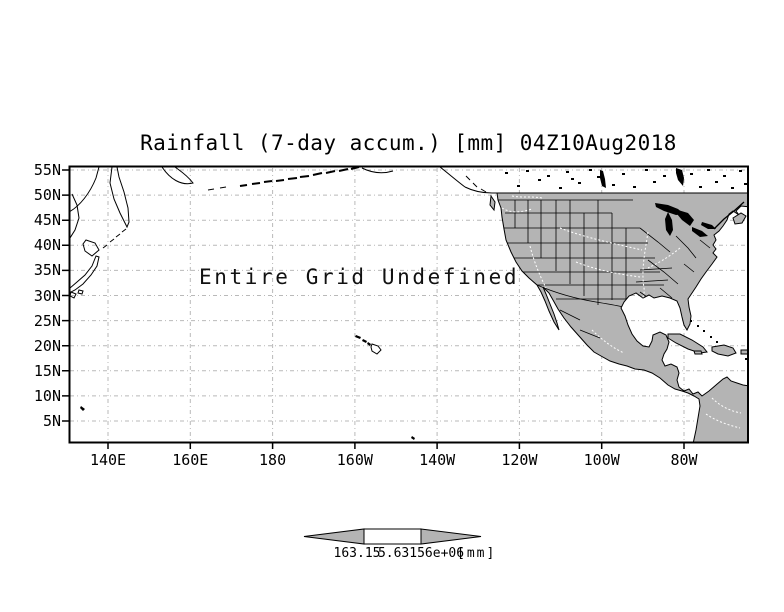  What do you see at coordinates (47, 170) in the screenshot?
I see `lat-axis-label: 55N` at bounding box center [47, 170].